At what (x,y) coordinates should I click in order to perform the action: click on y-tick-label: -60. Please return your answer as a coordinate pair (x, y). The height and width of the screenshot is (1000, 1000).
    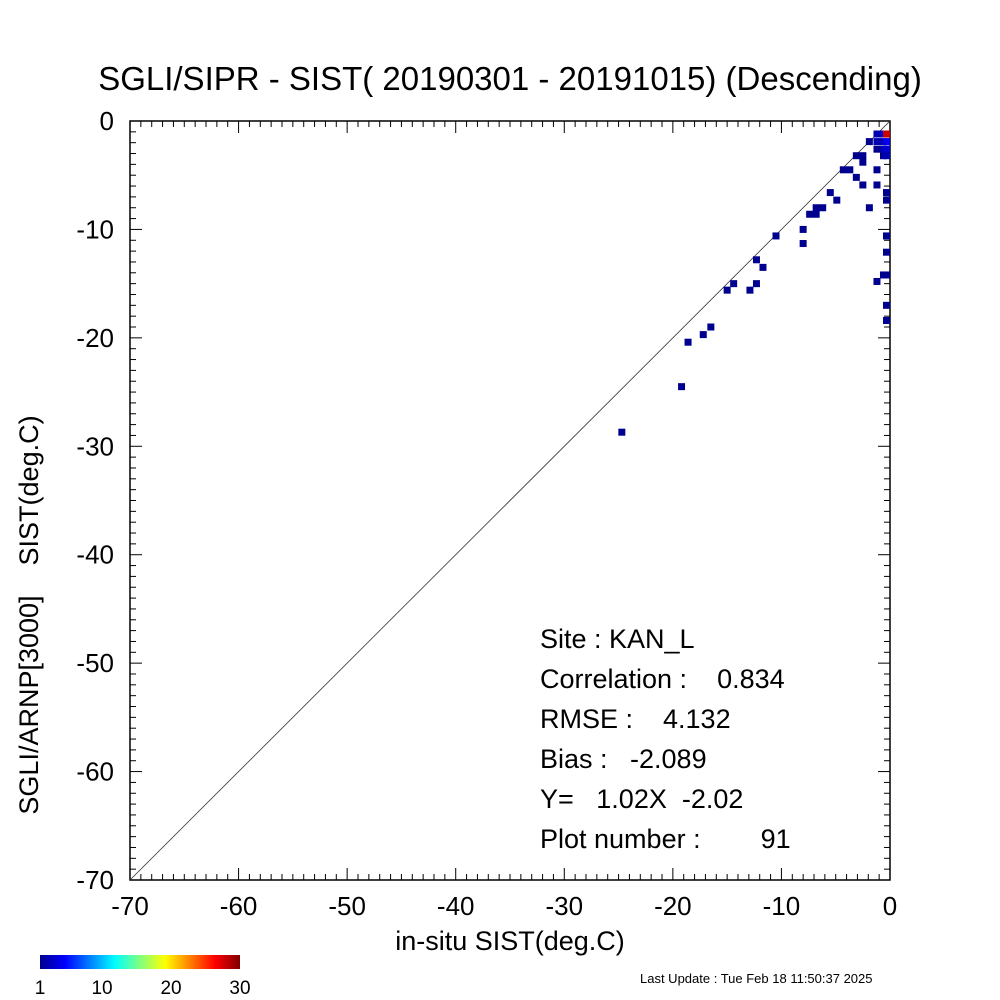
    Looking at the image, I should click on (95, 772).